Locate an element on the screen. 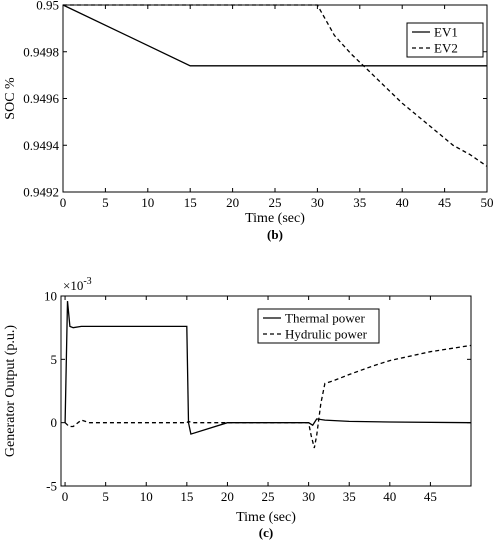  soc-legend-box is located at coordinates (445, 40).